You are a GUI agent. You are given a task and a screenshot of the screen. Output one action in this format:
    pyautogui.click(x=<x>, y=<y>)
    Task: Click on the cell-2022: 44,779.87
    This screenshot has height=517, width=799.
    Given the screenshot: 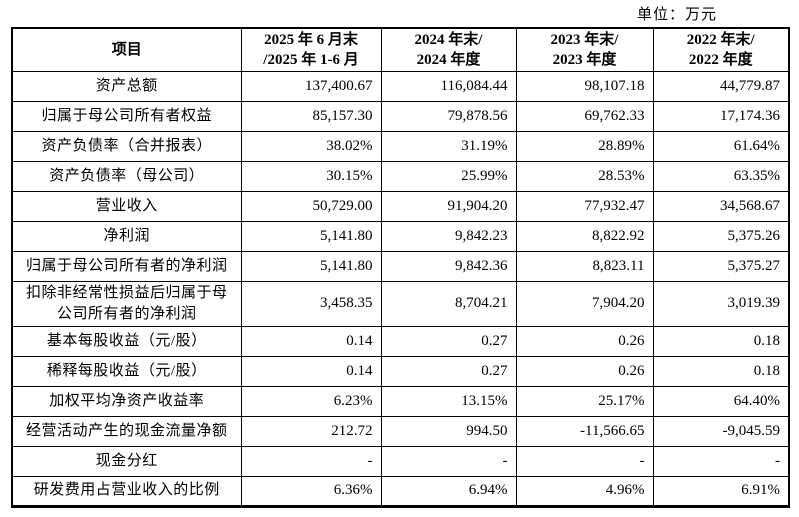 What is the action you would take?
    pyautogui.click(x=721, y=86)
    